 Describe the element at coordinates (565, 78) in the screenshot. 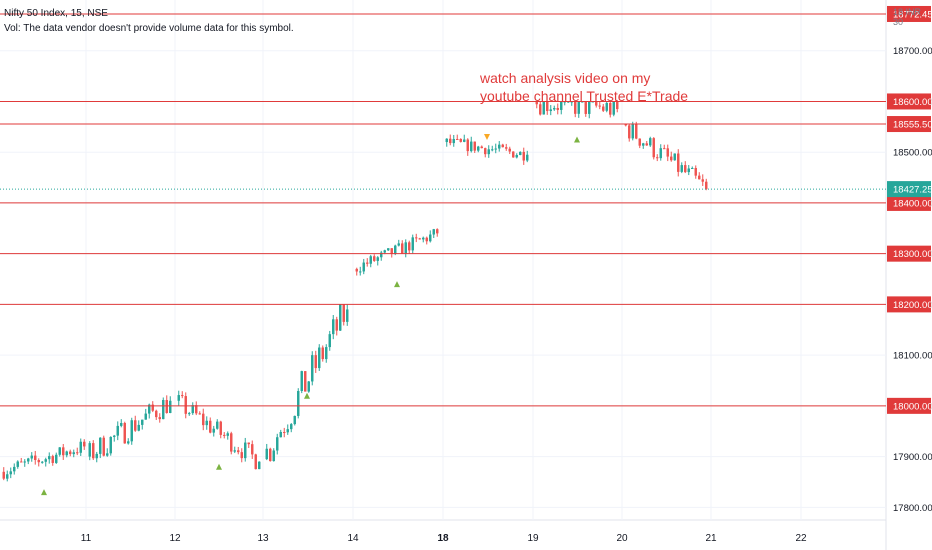

I see `annotation-line-1: watch analysis video on my` at that location.